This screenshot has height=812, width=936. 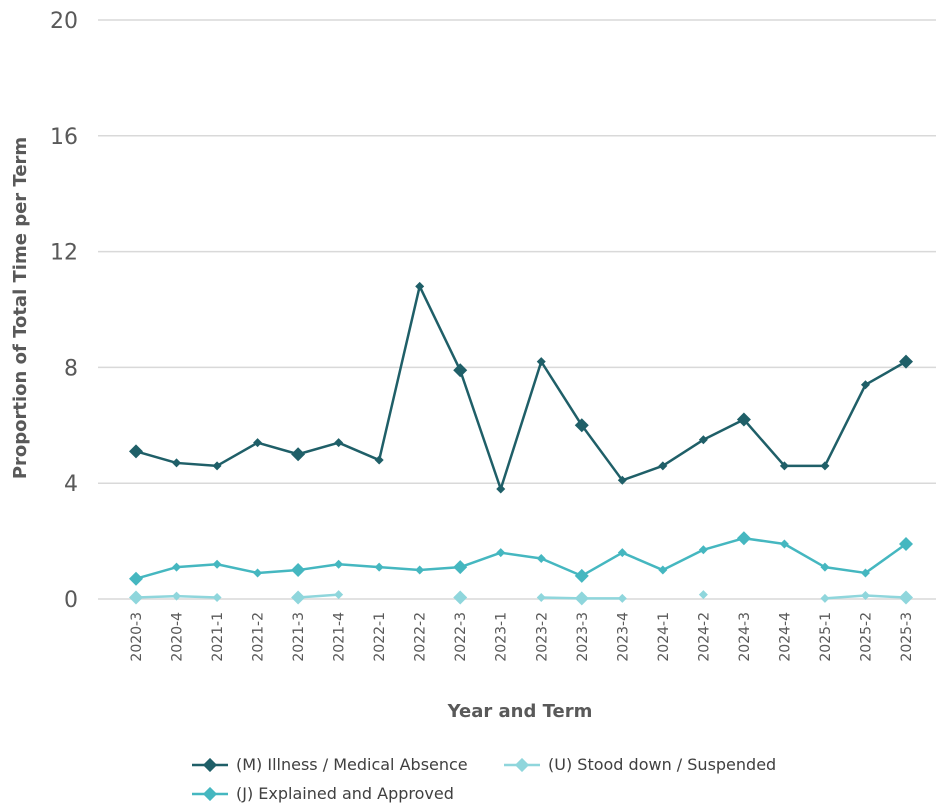 I want to click on legend-label-j: (J) Explained and Approved, so click(x=345, y=793).